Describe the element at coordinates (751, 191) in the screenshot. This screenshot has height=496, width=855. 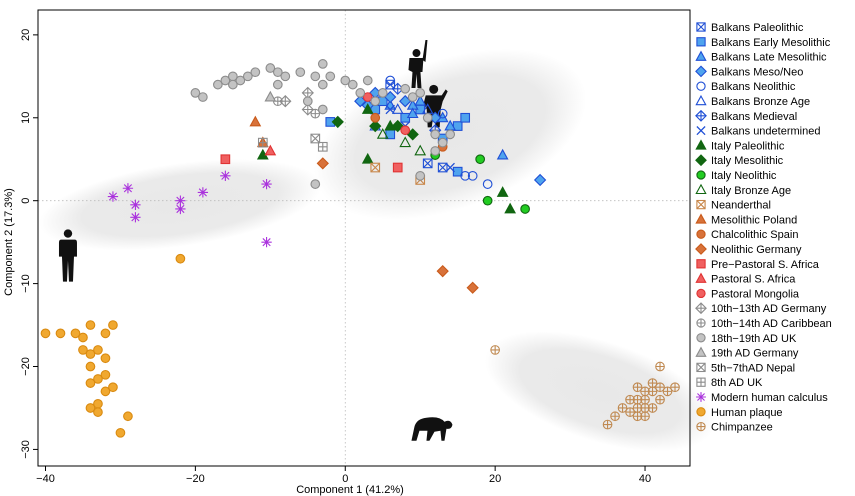
I see `legend-label: Italy Bronze Age` at that location.